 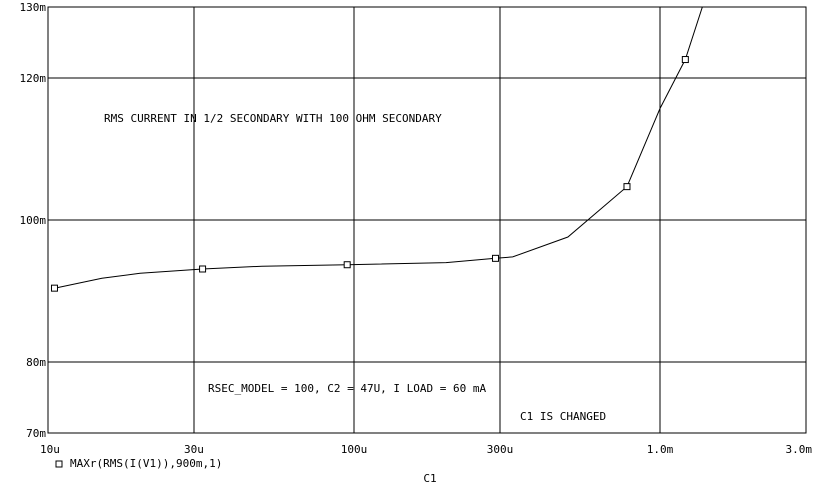 What do you see at coordinates (33, 220) in the screenshot?
I see `y-tick-label: 100m` at bounding box center [33, 220].